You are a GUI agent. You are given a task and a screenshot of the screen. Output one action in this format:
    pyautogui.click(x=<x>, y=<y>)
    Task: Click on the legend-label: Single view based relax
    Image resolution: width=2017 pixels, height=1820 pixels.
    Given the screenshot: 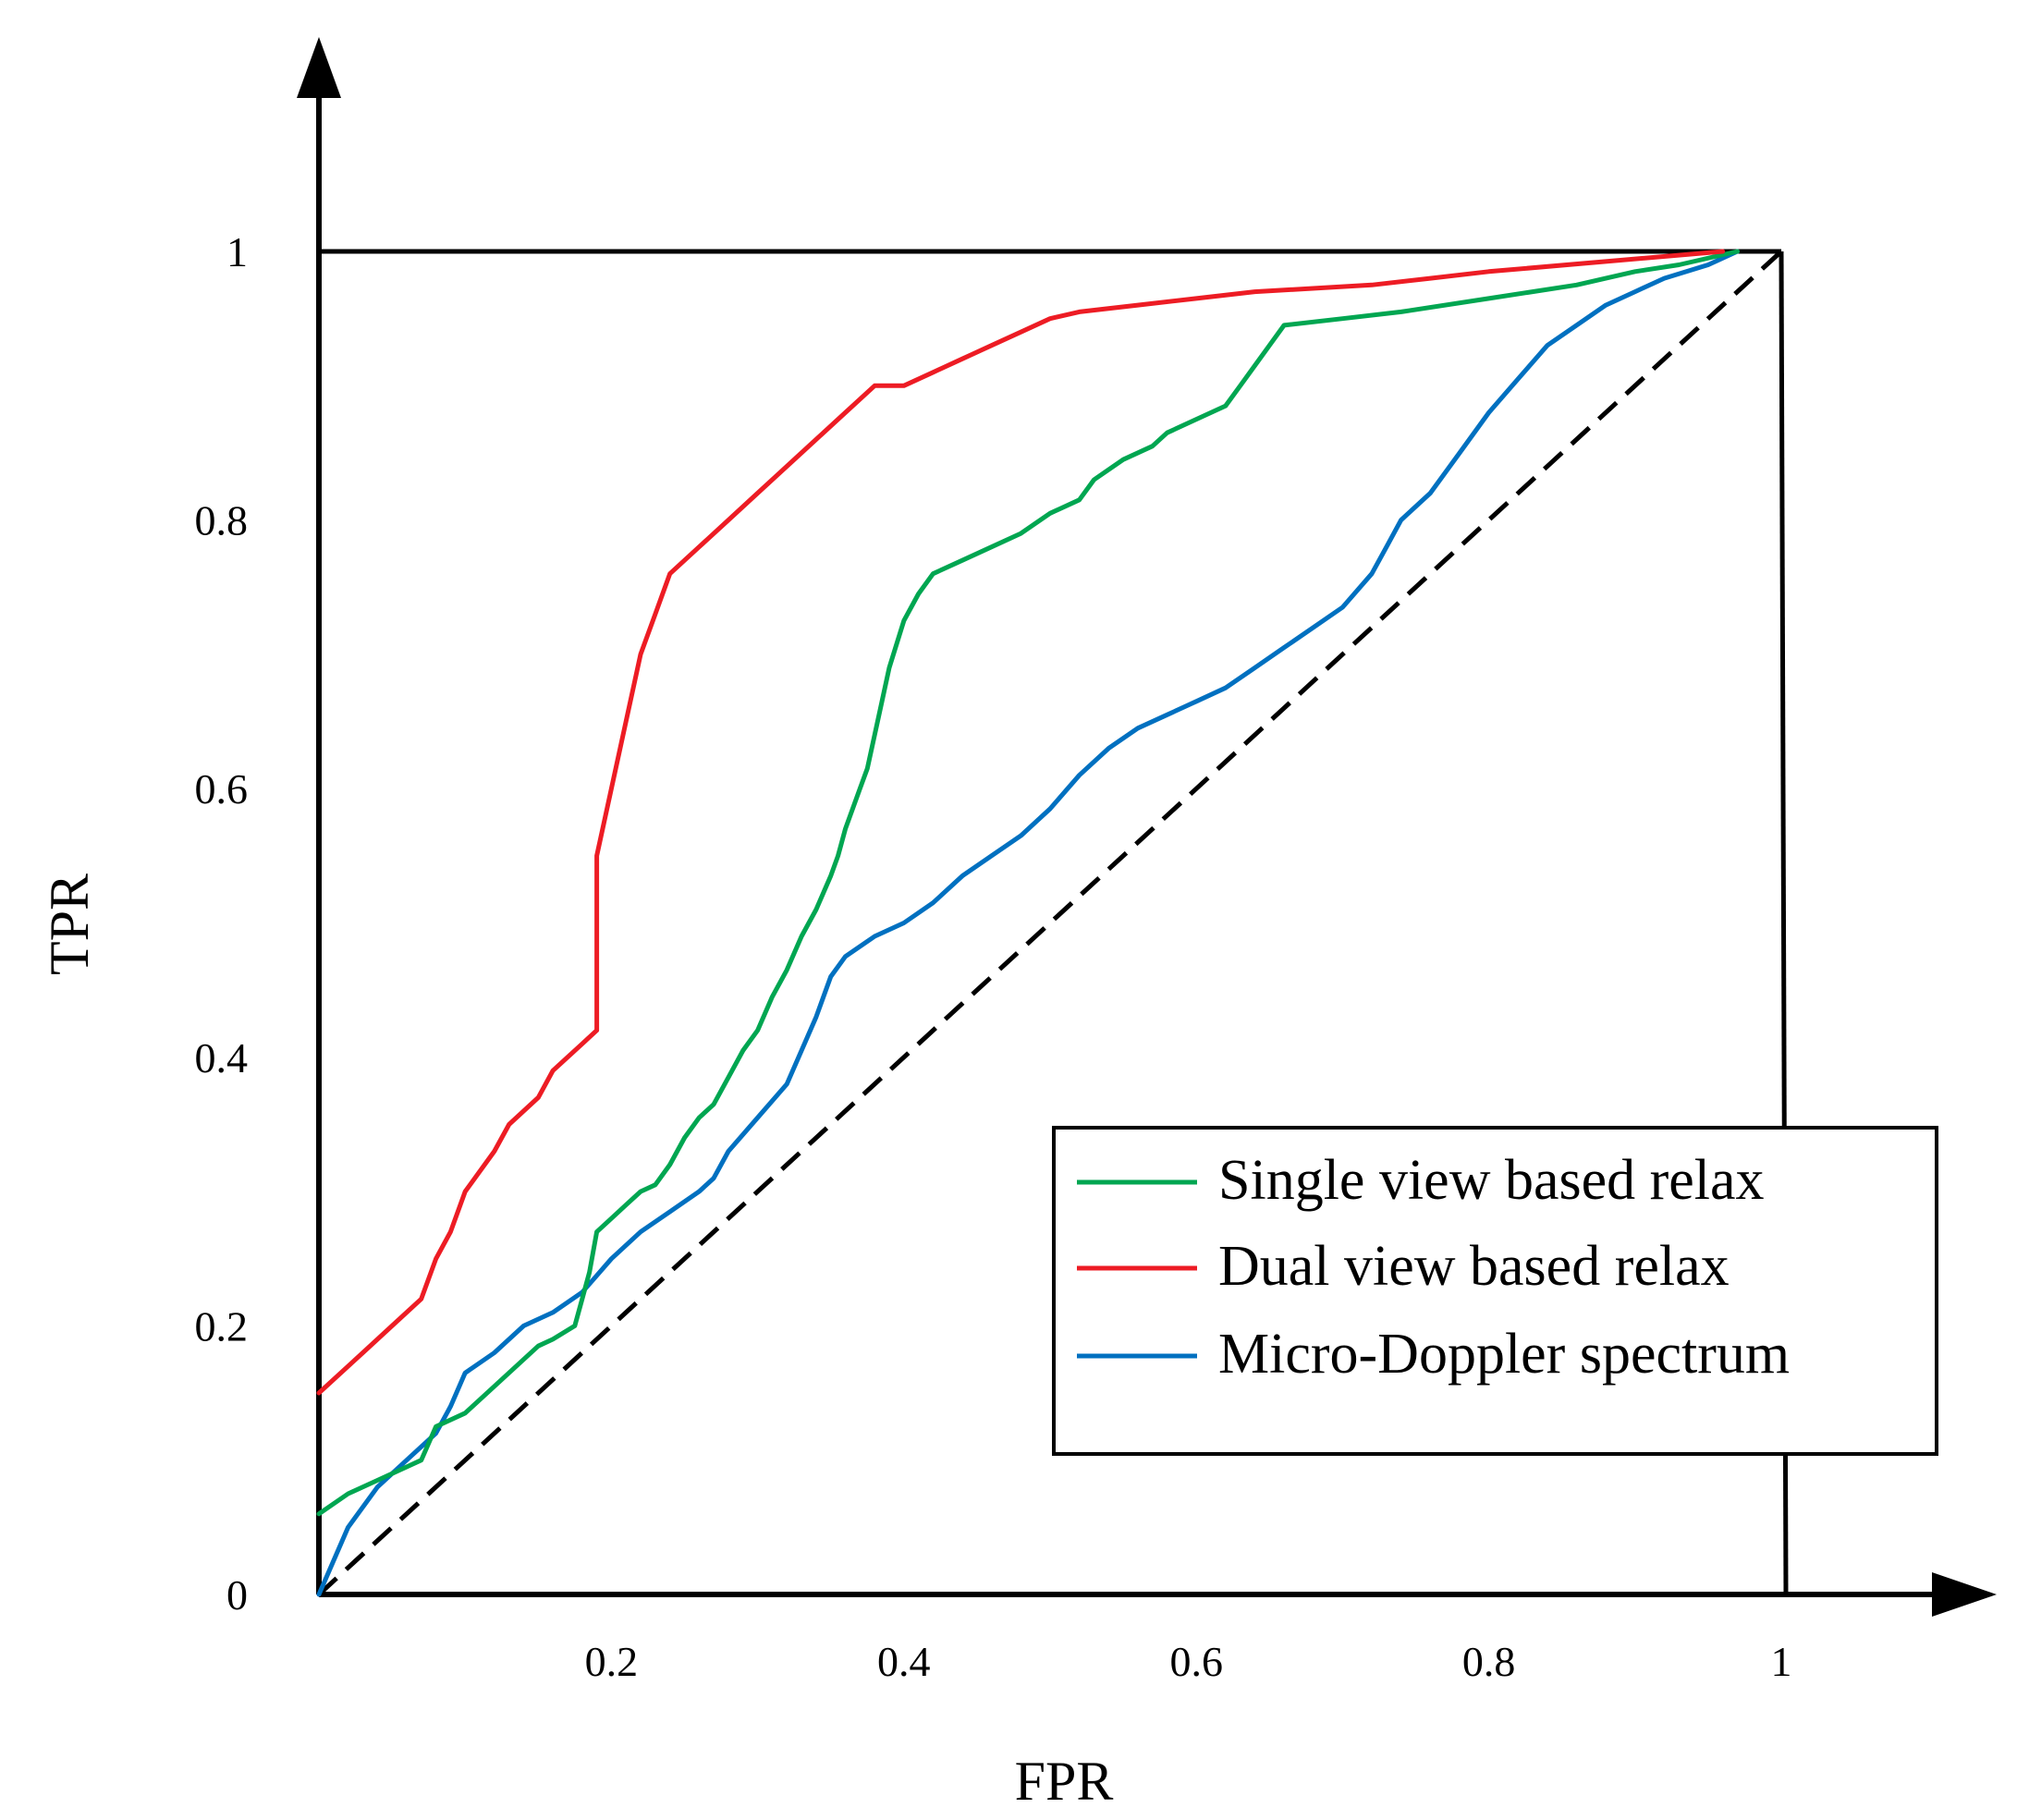 What is the action you would take?
    pyautogui.click(x=1491, y=1180)
    